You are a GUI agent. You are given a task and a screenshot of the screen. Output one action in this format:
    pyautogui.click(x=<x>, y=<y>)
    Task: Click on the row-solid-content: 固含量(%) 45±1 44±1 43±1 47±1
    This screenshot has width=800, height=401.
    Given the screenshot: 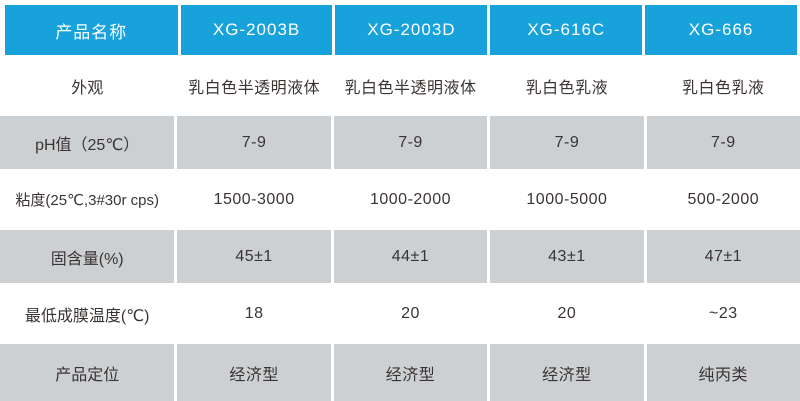 What is the action you would take?
    pyautogui.click(x=400, y=256)
    